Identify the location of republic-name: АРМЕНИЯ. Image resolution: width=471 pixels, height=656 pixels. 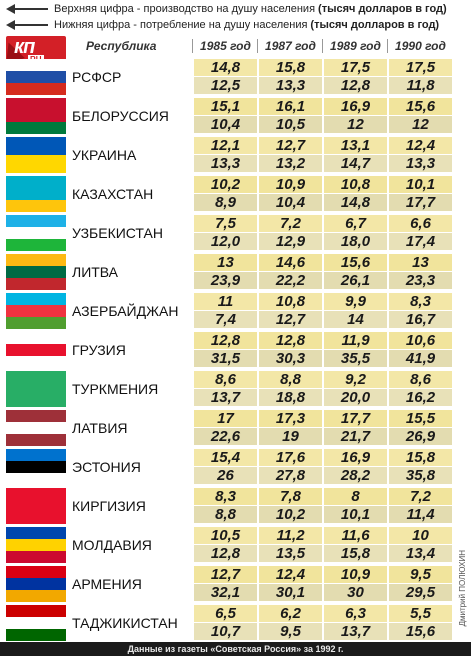
(107, 583).